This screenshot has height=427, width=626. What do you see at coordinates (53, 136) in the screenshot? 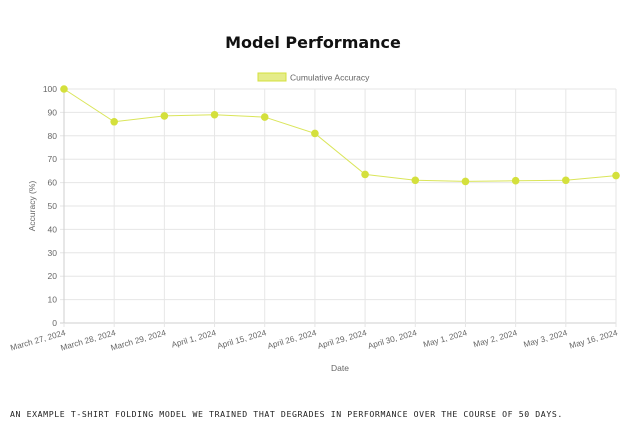
I see `y-tick-label: 80` at bounding box center [53, 136].